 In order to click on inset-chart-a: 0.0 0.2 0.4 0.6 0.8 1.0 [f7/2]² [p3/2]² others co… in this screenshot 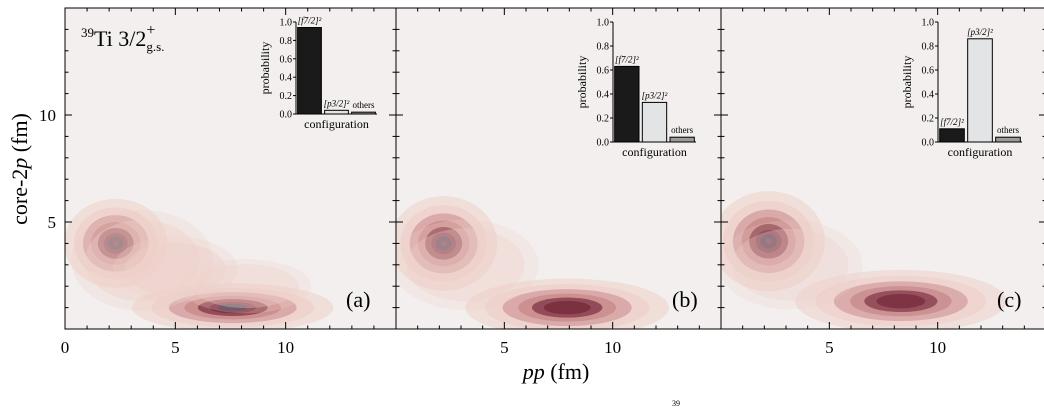, I will do `click(317, 73)`.